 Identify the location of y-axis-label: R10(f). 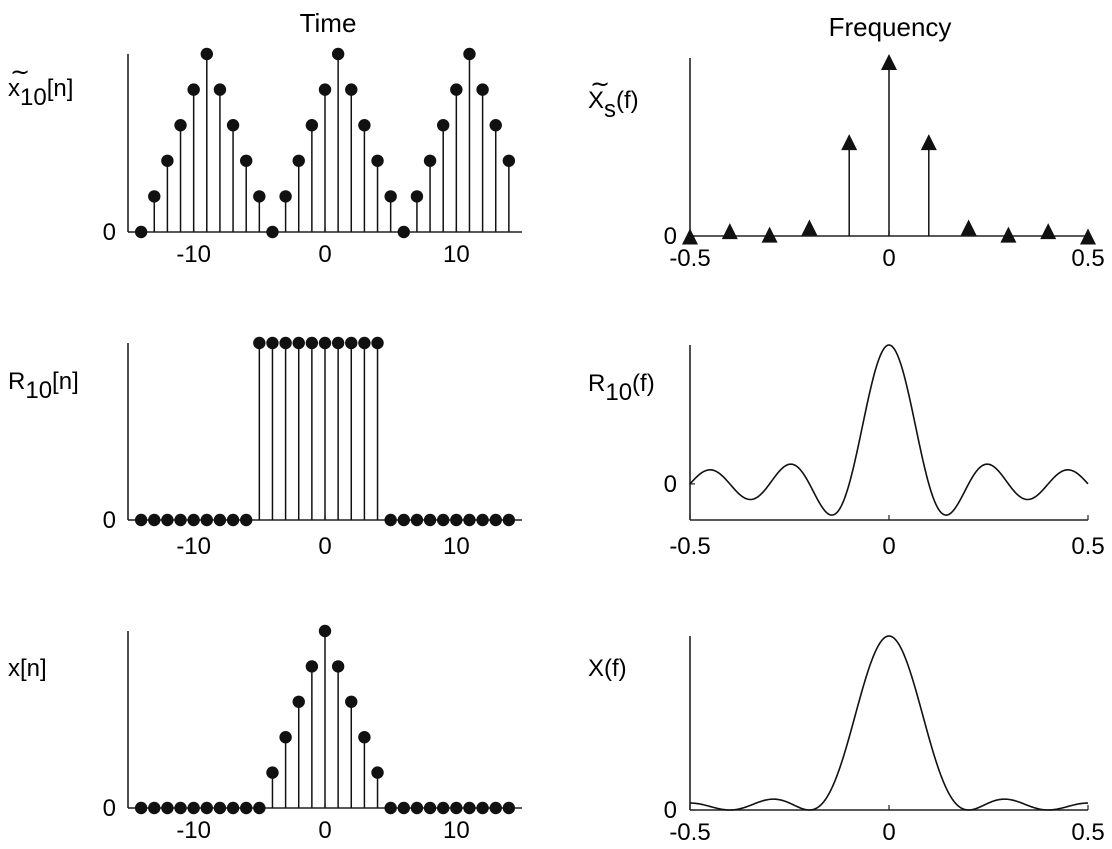
(621, 388).